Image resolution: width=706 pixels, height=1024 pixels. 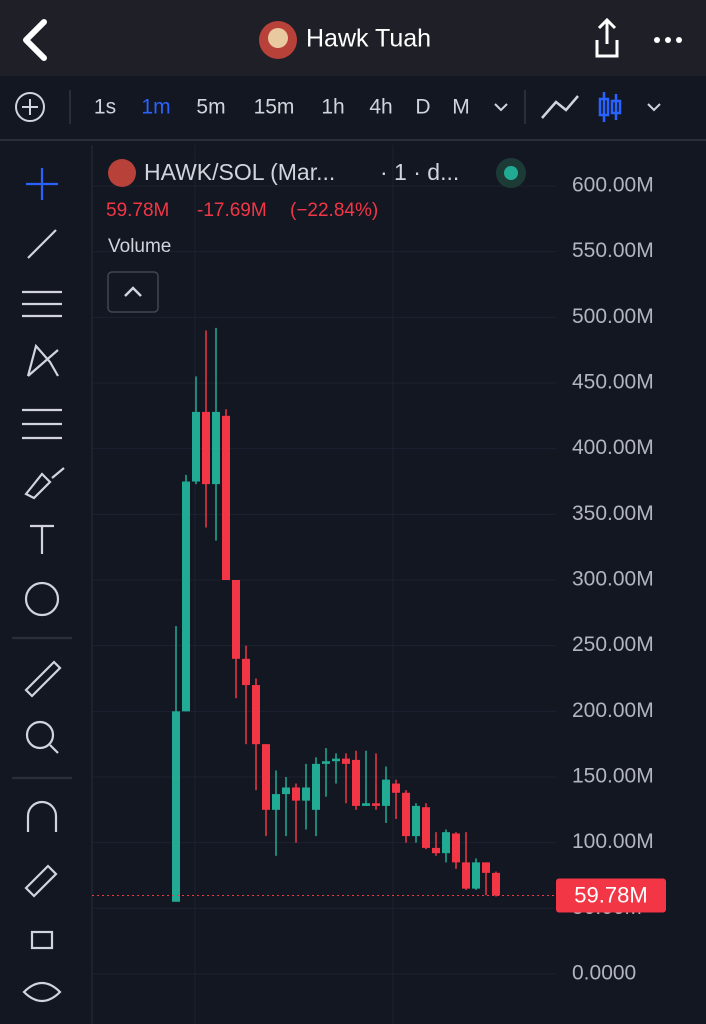 I want to click on trend-line-tool, so click(x=42, y=244).